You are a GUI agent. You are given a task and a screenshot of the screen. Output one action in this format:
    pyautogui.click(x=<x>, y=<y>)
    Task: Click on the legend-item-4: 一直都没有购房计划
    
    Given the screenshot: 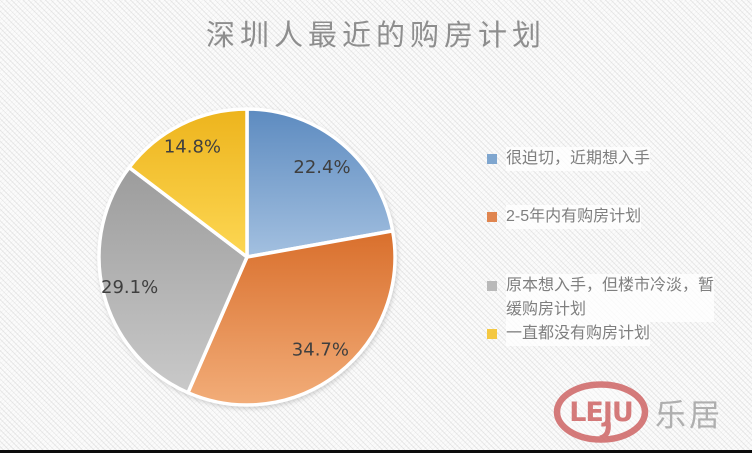 What is the action you would take?
    pyautogui.click(x=569, y=334)
    